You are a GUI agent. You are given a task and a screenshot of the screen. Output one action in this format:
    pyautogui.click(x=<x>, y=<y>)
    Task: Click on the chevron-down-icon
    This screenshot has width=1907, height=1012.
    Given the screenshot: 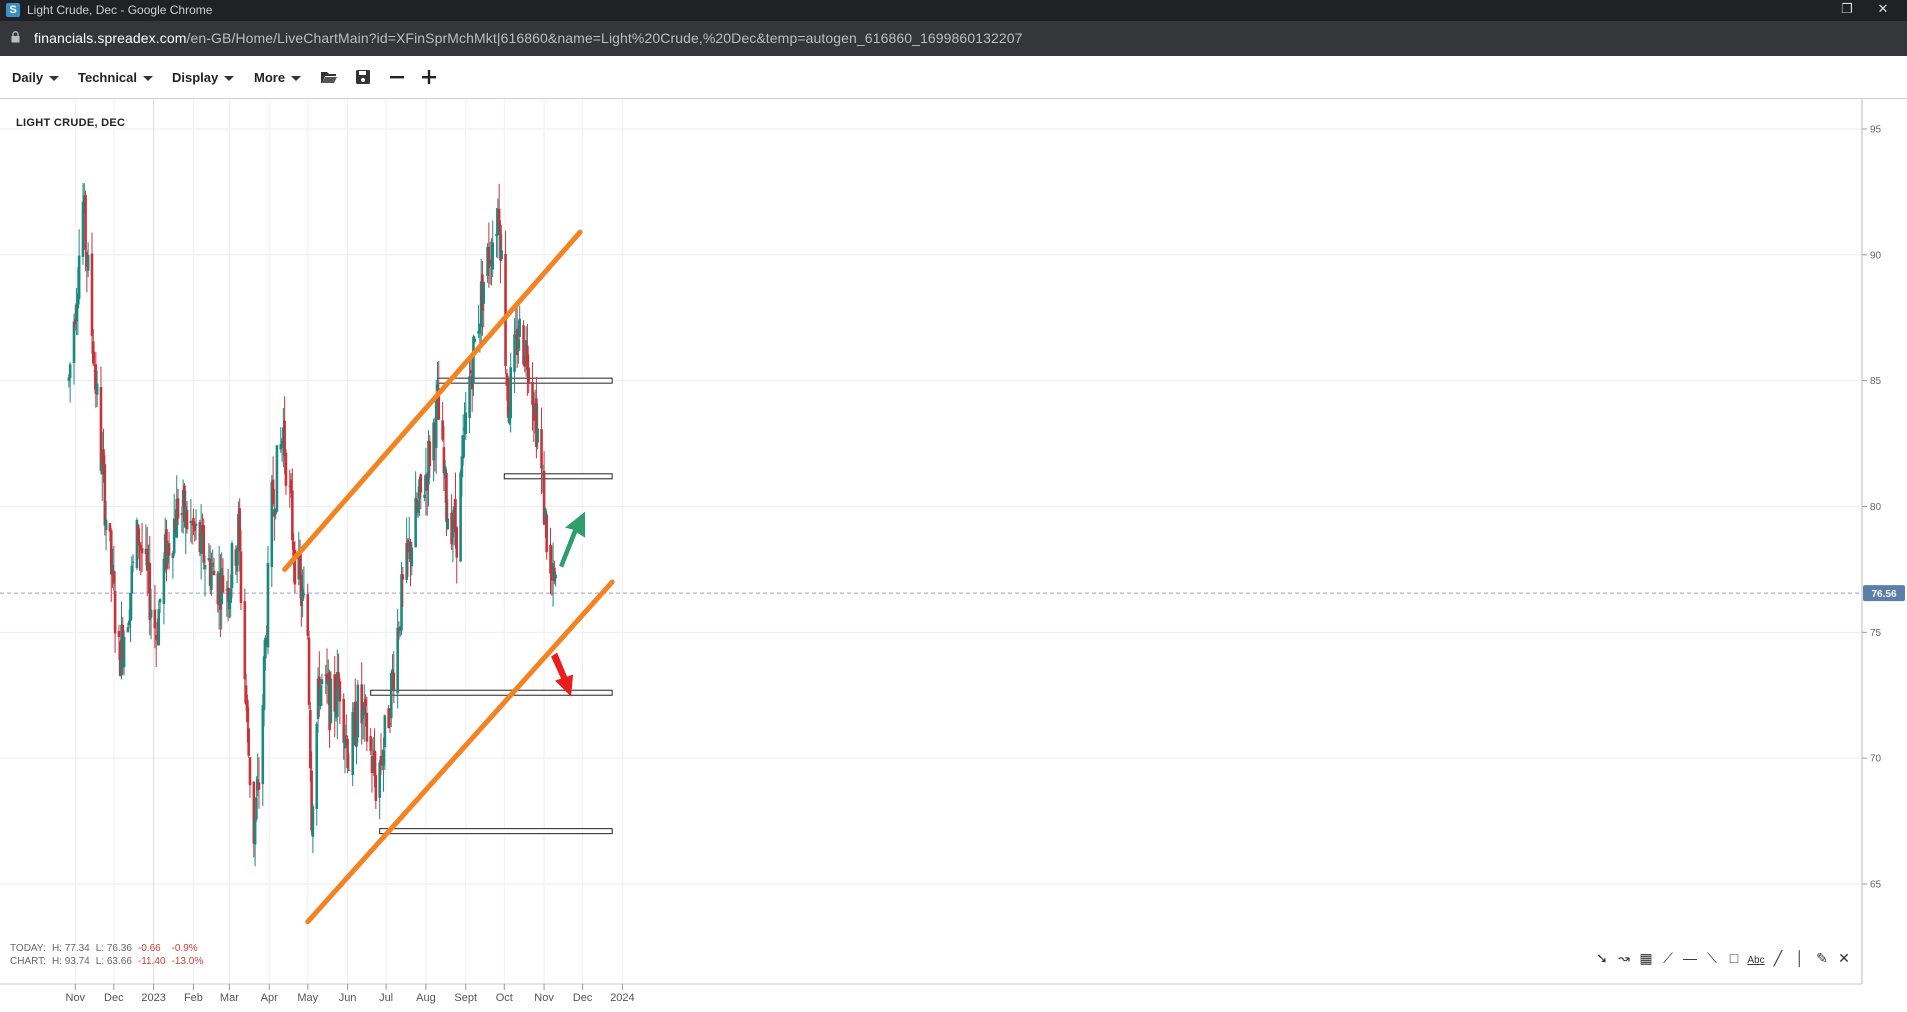 What is the action you would take?
    pyautogui.click(x=54, y=79)
    